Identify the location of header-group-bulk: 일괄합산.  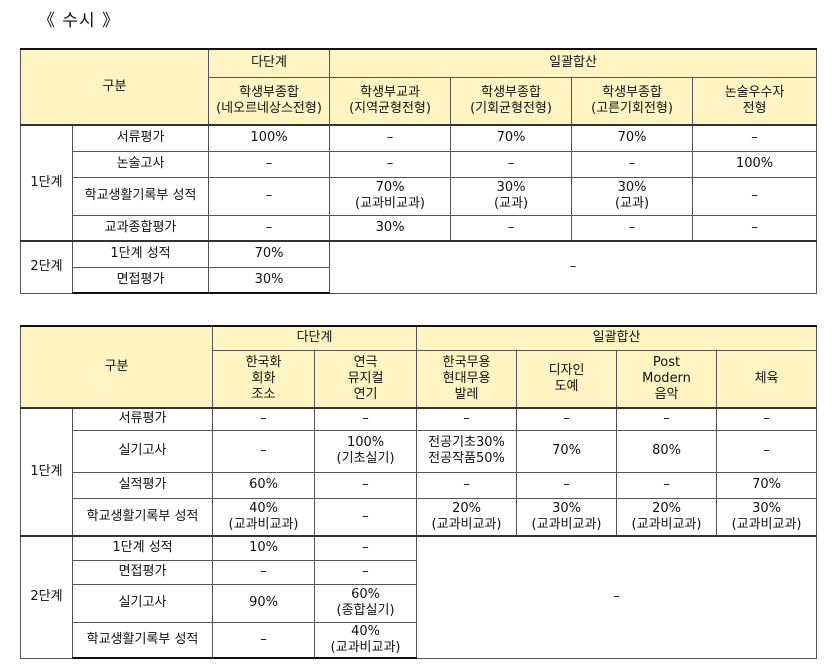
(573, 63).